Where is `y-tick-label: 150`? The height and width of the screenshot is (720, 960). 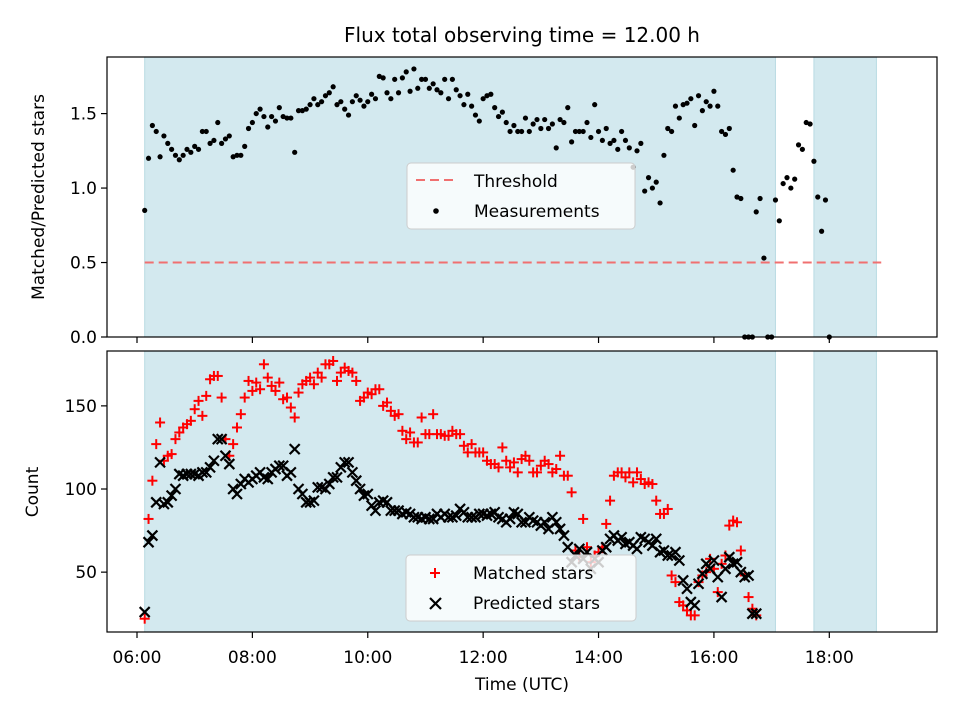 y-tick-label: 150 is located at coordinates (81, 407).